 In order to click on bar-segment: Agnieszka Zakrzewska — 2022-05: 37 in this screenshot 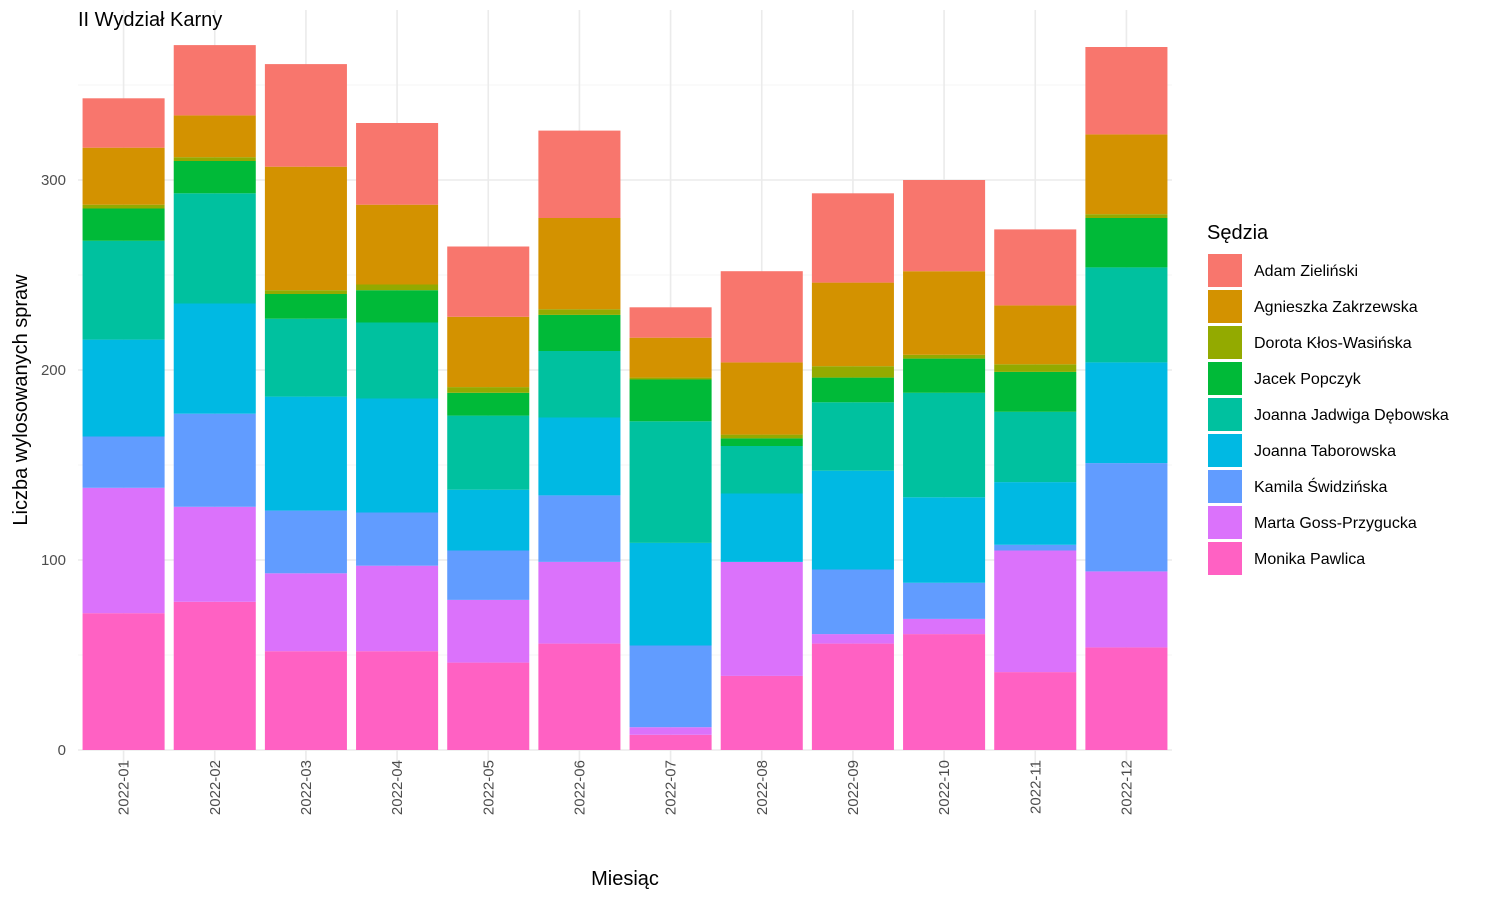, I will do `click(488, 352)`.